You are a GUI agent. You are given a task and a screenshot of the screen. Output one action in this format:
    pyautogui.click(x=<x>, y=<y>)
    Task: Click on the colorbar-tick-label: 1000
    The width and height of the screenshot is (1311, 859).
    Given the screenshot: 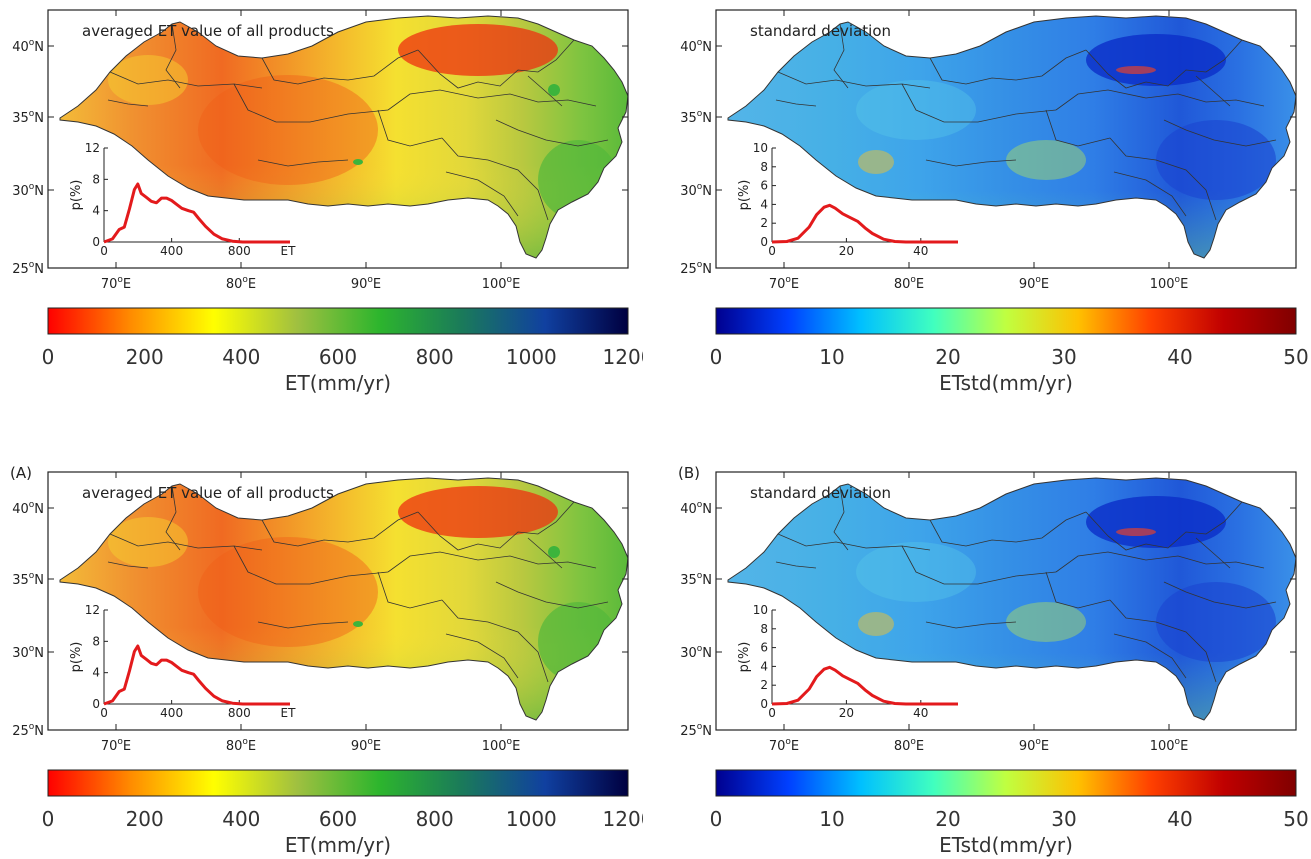 What is the action you would take?
    pyautogui.click(x=531, y=357)
    